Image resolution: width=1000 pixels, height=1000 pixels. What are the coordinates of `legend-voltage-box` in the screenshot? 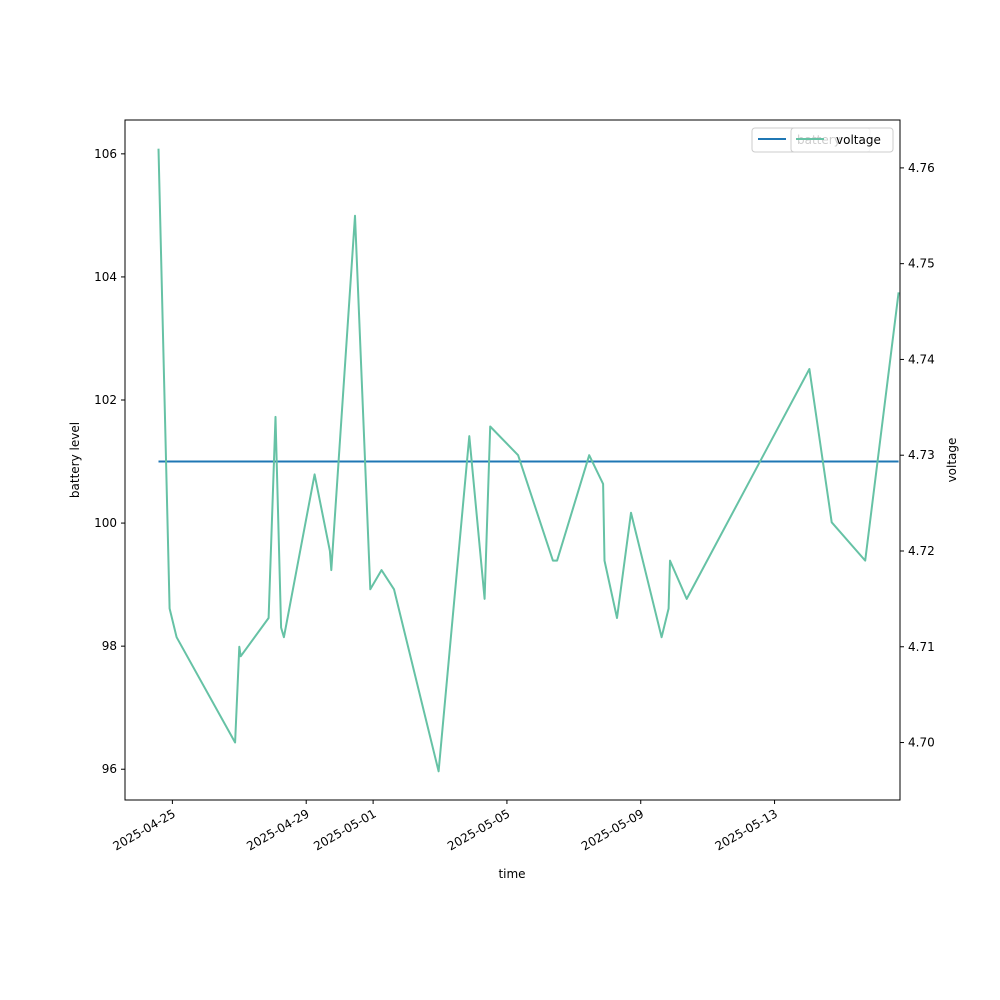 It's located at (842, 140).